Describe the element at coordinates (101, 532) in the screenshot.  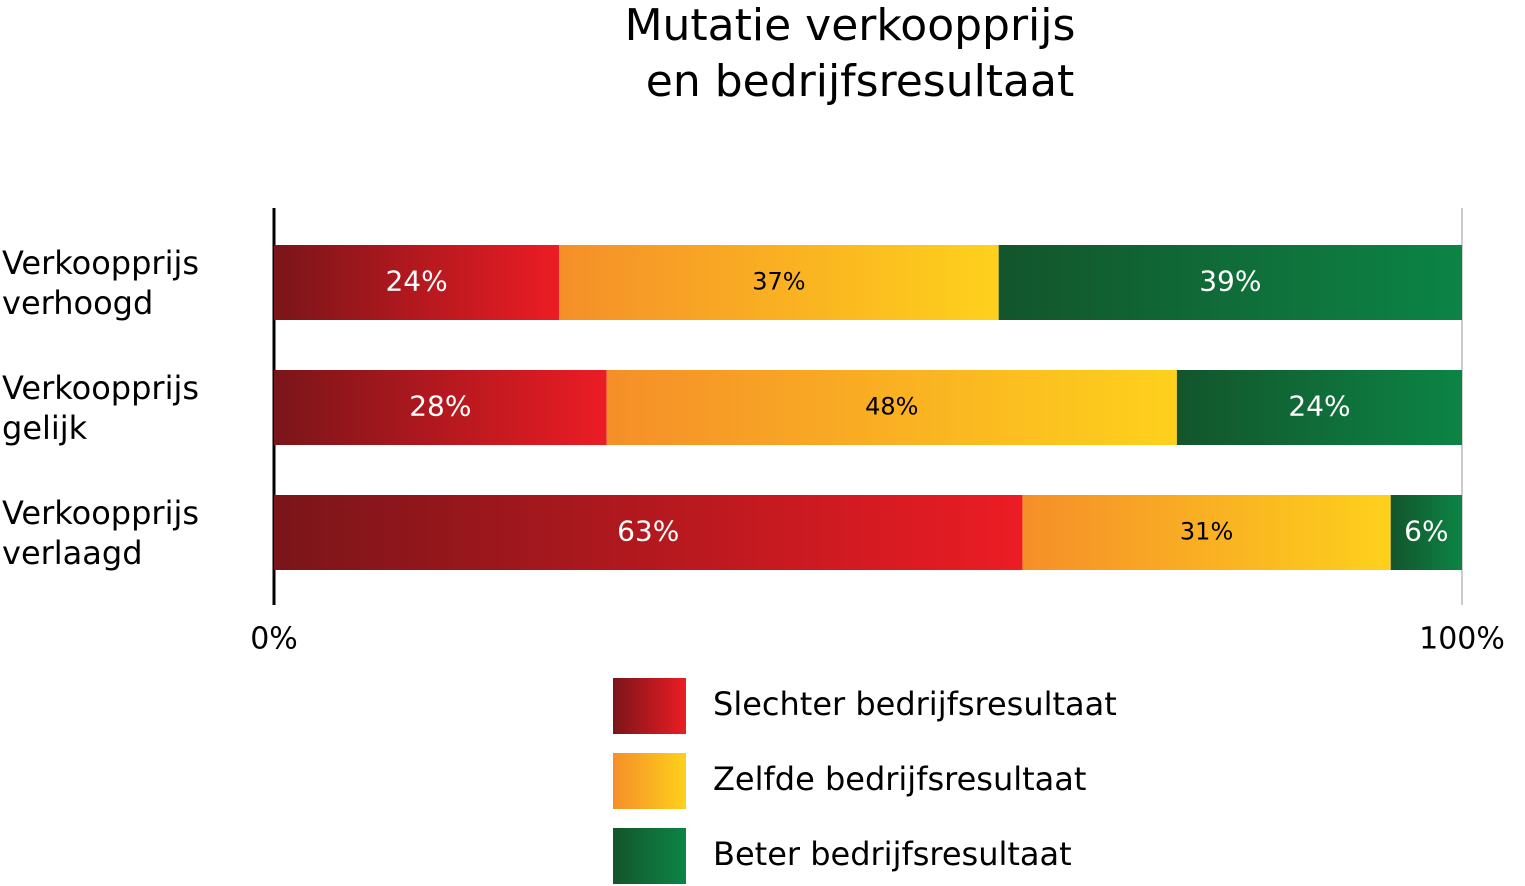
I see `category-label: Verkoopprijs verlaagd` at that location.